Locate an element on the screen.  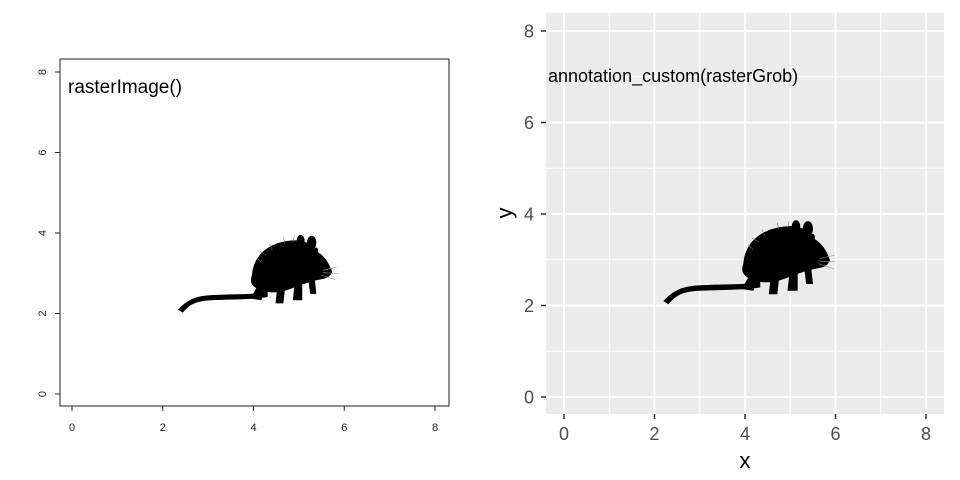
y-axis-title: y is located at coordinates (504, 213).